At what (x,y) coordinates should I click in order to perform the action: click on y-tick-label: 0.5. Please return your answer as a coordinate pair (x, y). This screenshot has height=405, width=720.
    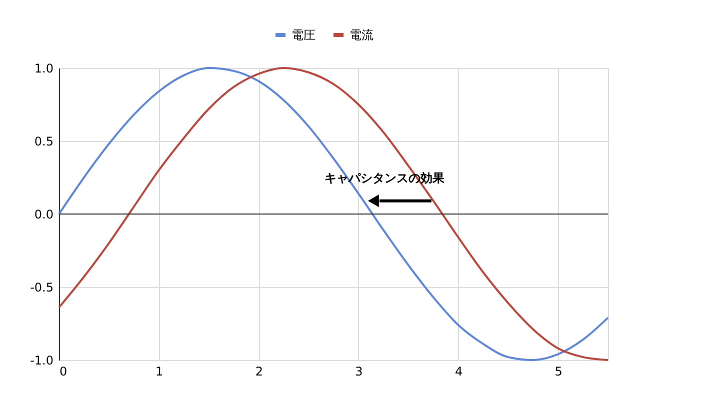
    Looking at the image, I should click on (44, 141).